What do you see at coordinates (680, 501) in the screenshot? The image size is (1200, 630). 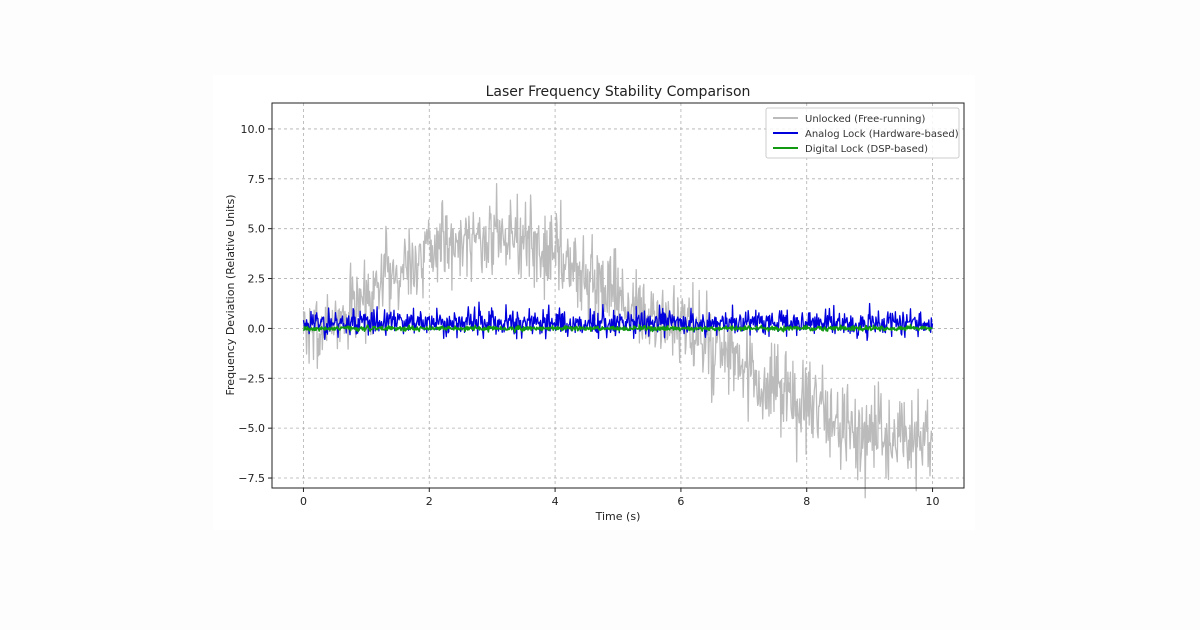 I see `x-tick-label: 6` at bounding box center [680, 501].